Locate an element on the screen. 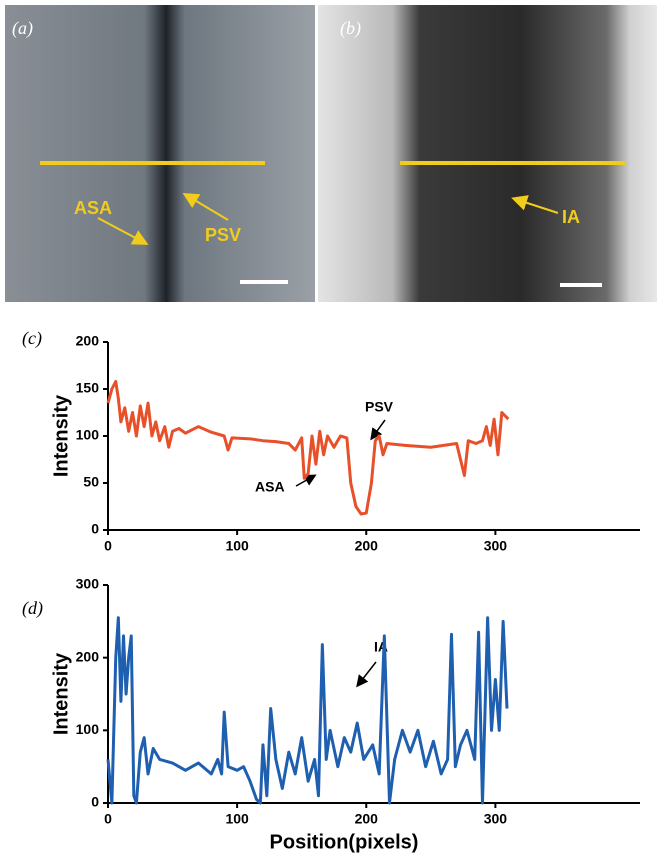 This screenshot has width=665, height=854. y-tick-label: 50 is located at coordinates (91, 482).